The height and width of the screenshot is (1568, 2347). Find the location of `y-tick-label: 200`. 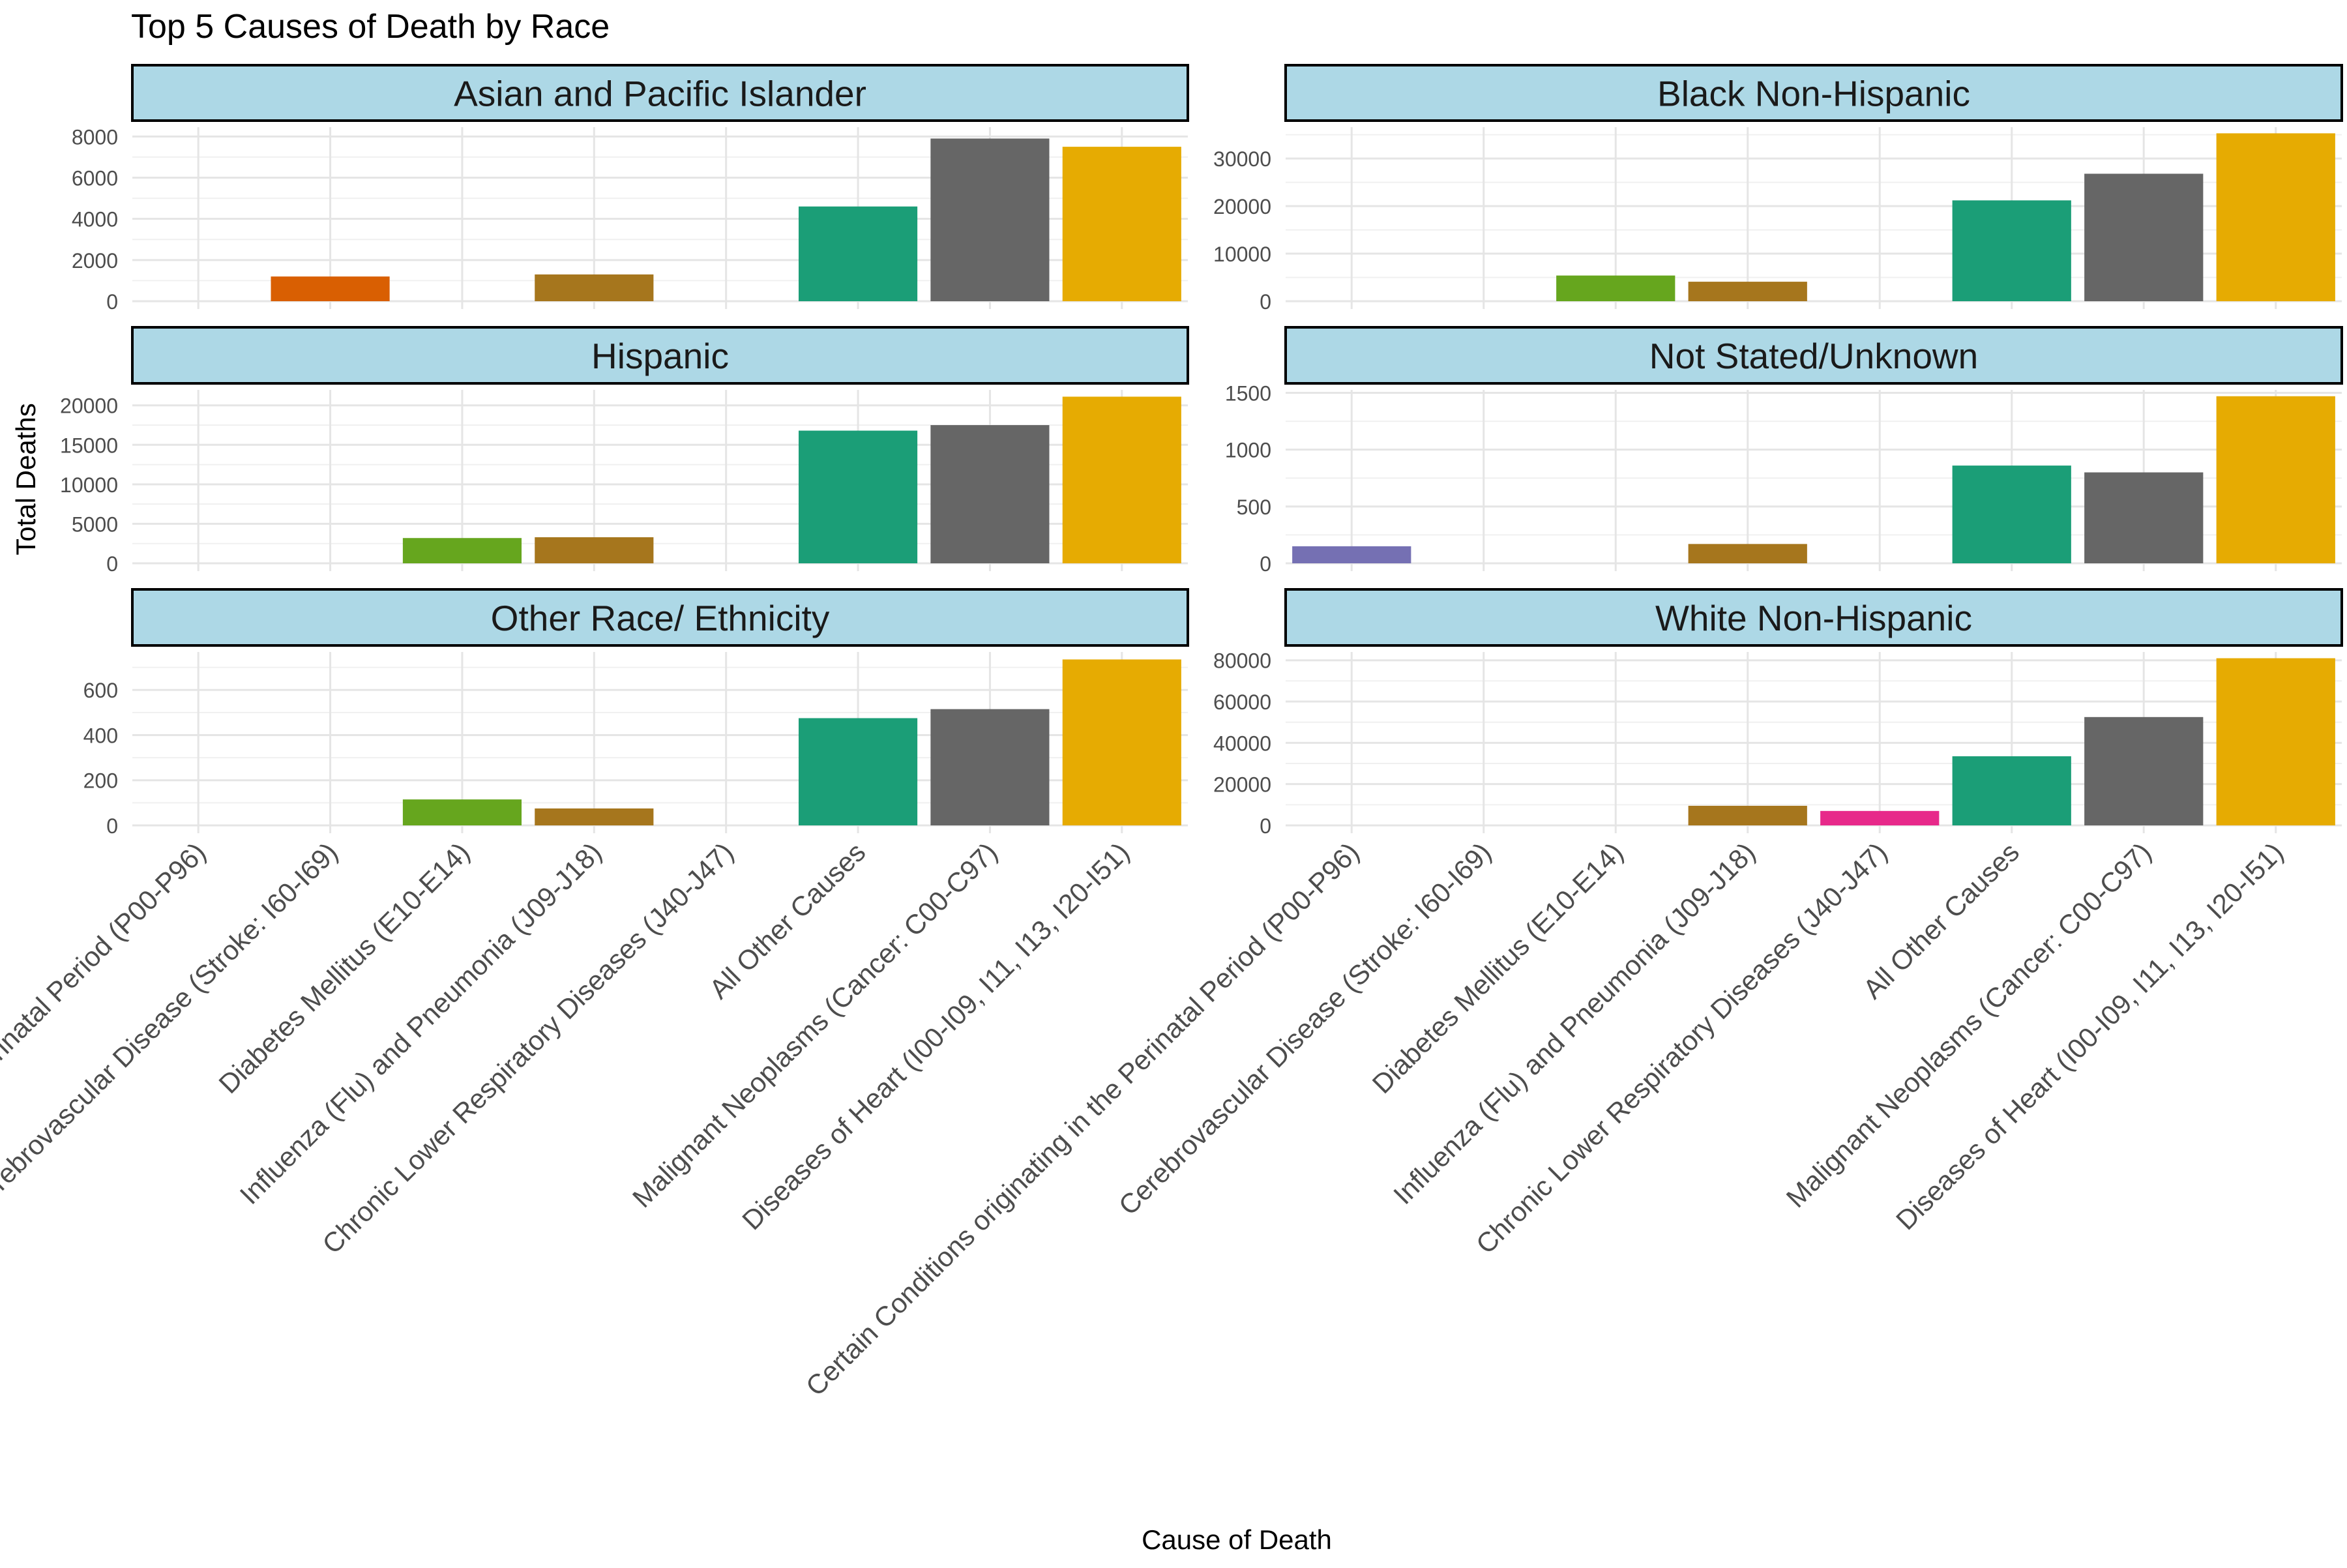

y-tick-label: 200 is located at coordinates (101, 781).